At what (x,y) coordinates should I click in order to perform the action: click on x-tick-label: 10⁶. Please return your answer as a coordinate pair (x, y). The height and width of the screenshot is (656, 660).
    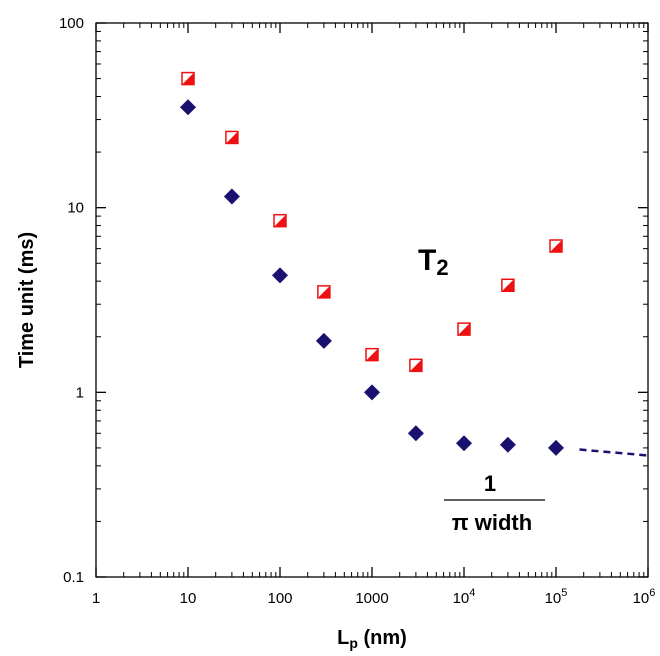
    Looking at the image, I should click on (644, 597).